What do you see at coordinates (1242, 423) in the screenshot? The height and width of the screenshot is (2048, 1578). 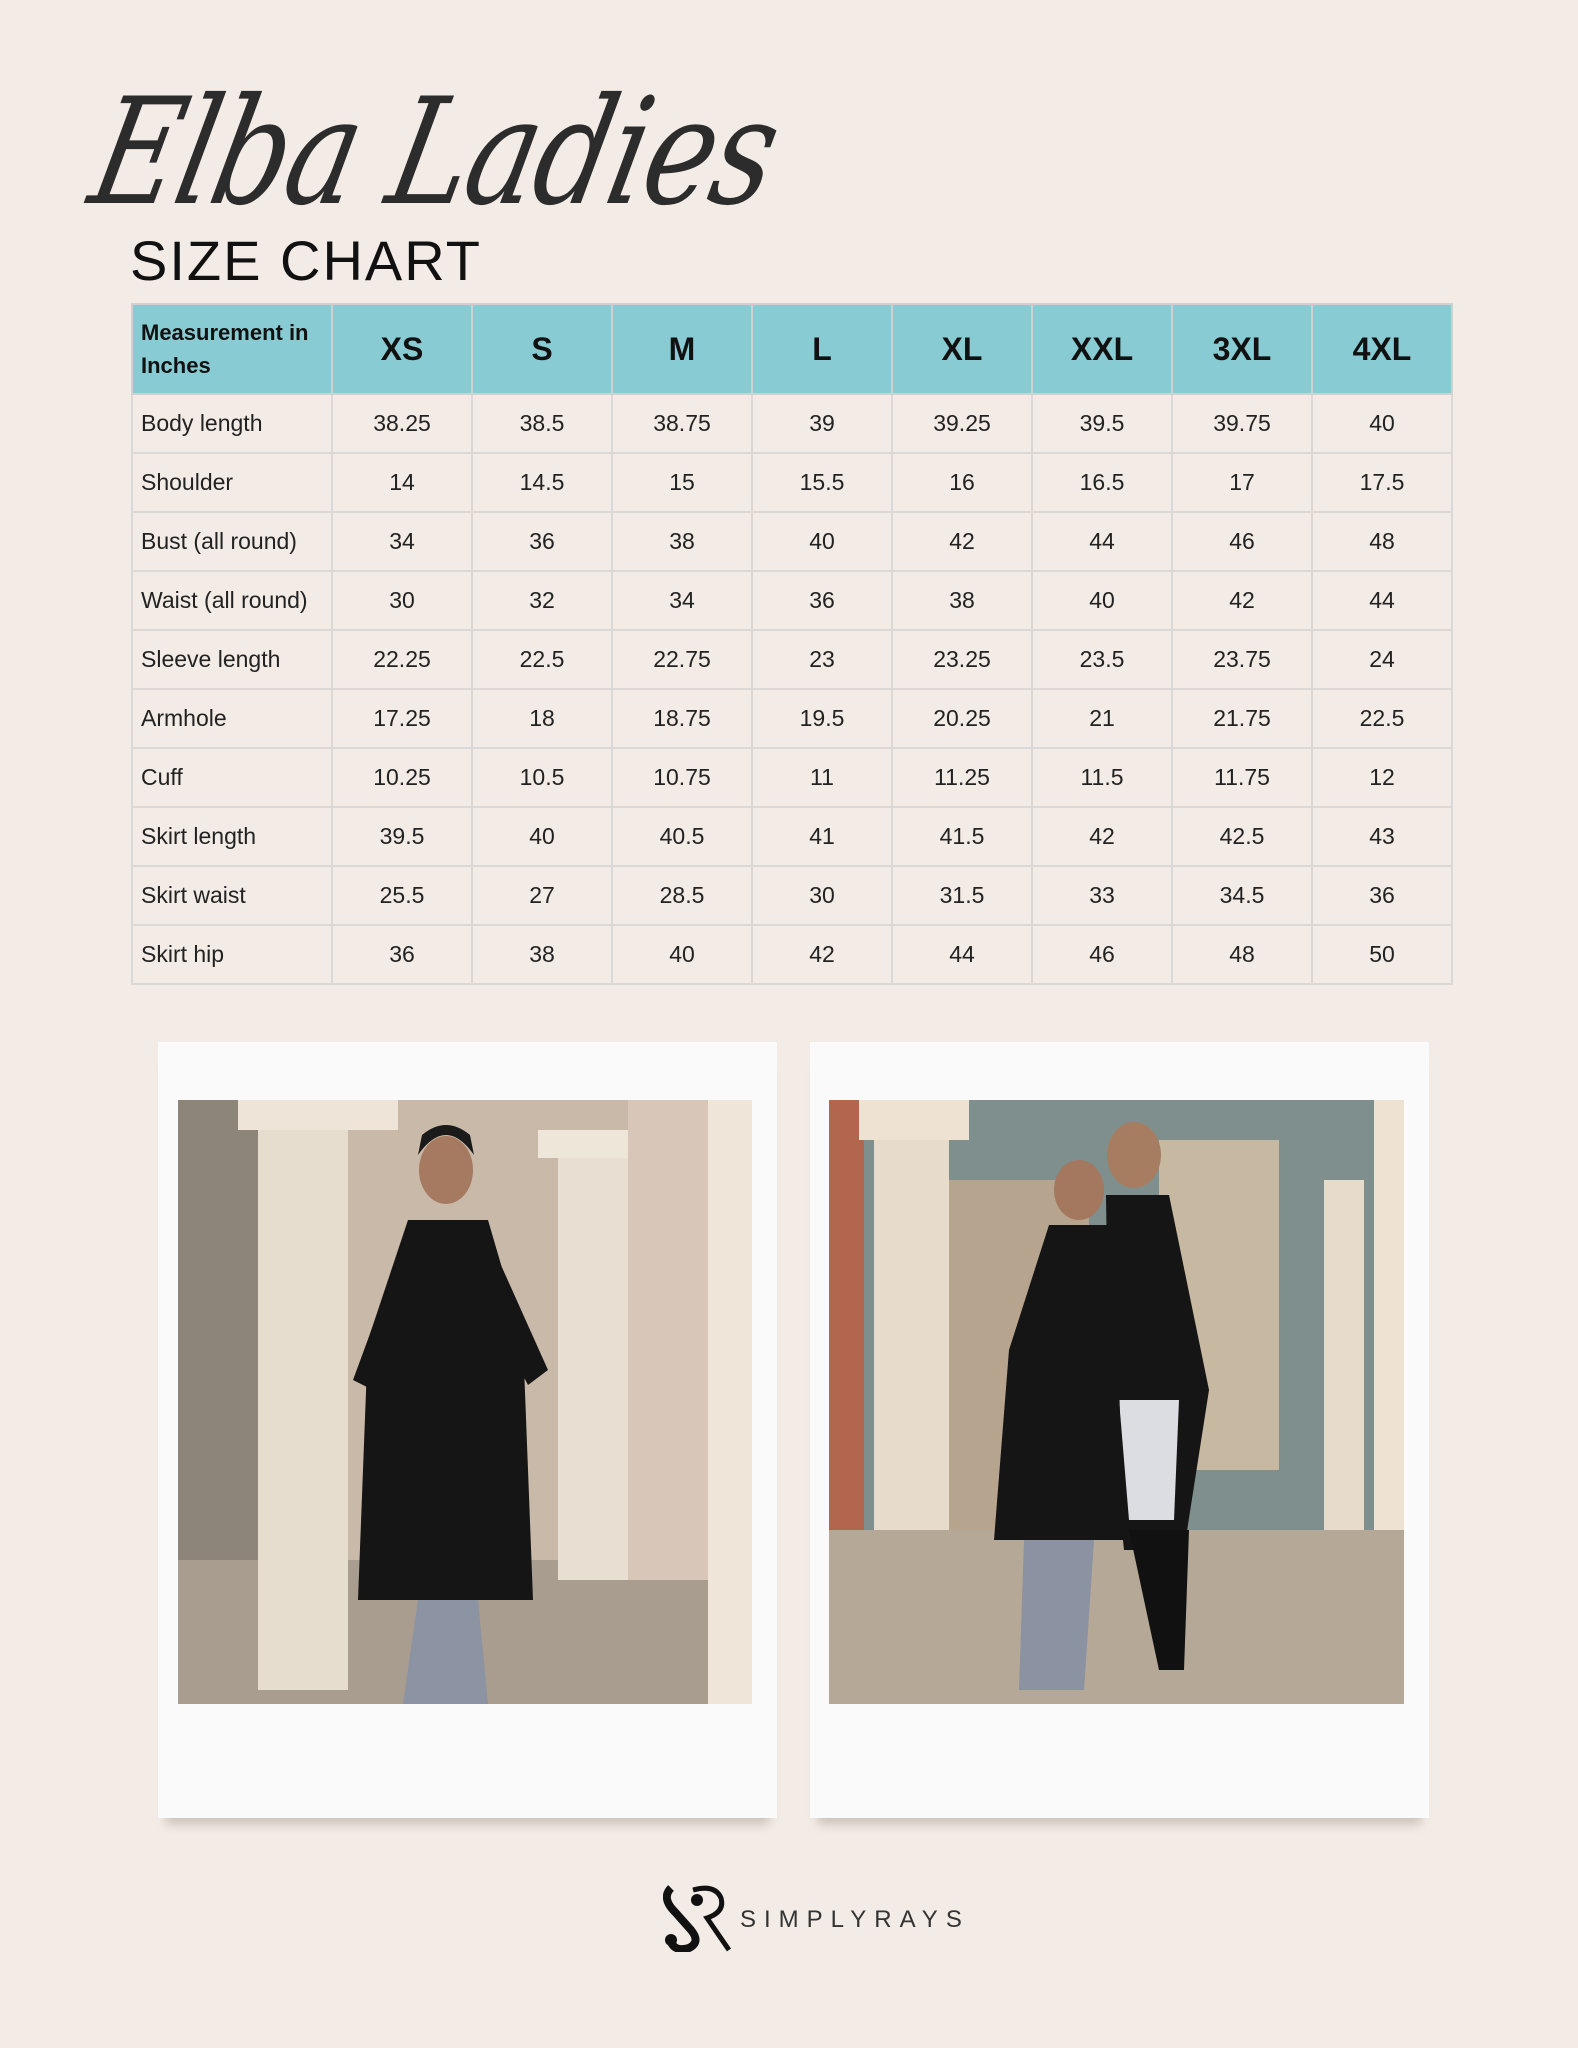 I see `measurement-cell: 39.75` at bounding box center [1242, 423].